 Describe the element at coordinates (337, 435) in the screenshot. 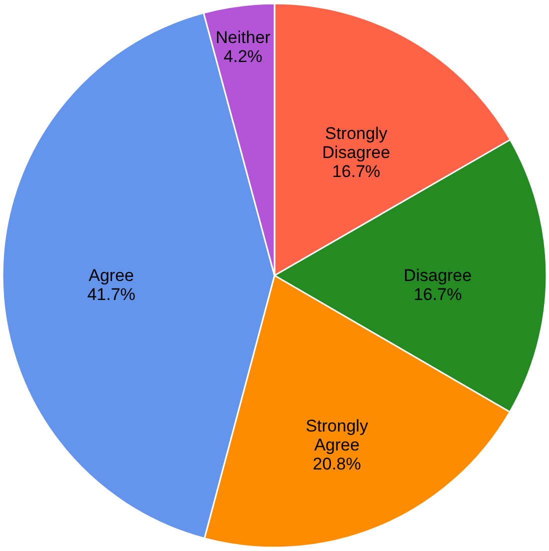

I see `slice-label: Strongly Agree` at that location.